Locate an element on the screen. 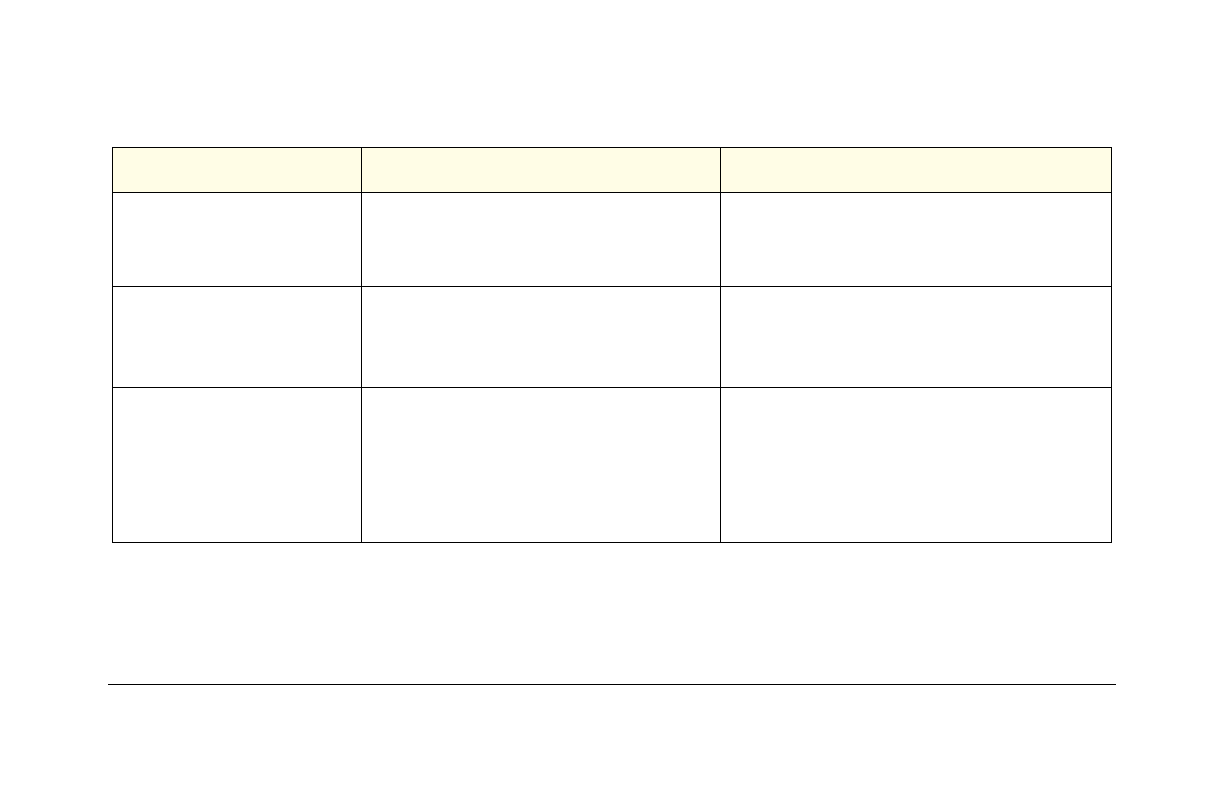  footer-divider is located at coordinates (612, 684).